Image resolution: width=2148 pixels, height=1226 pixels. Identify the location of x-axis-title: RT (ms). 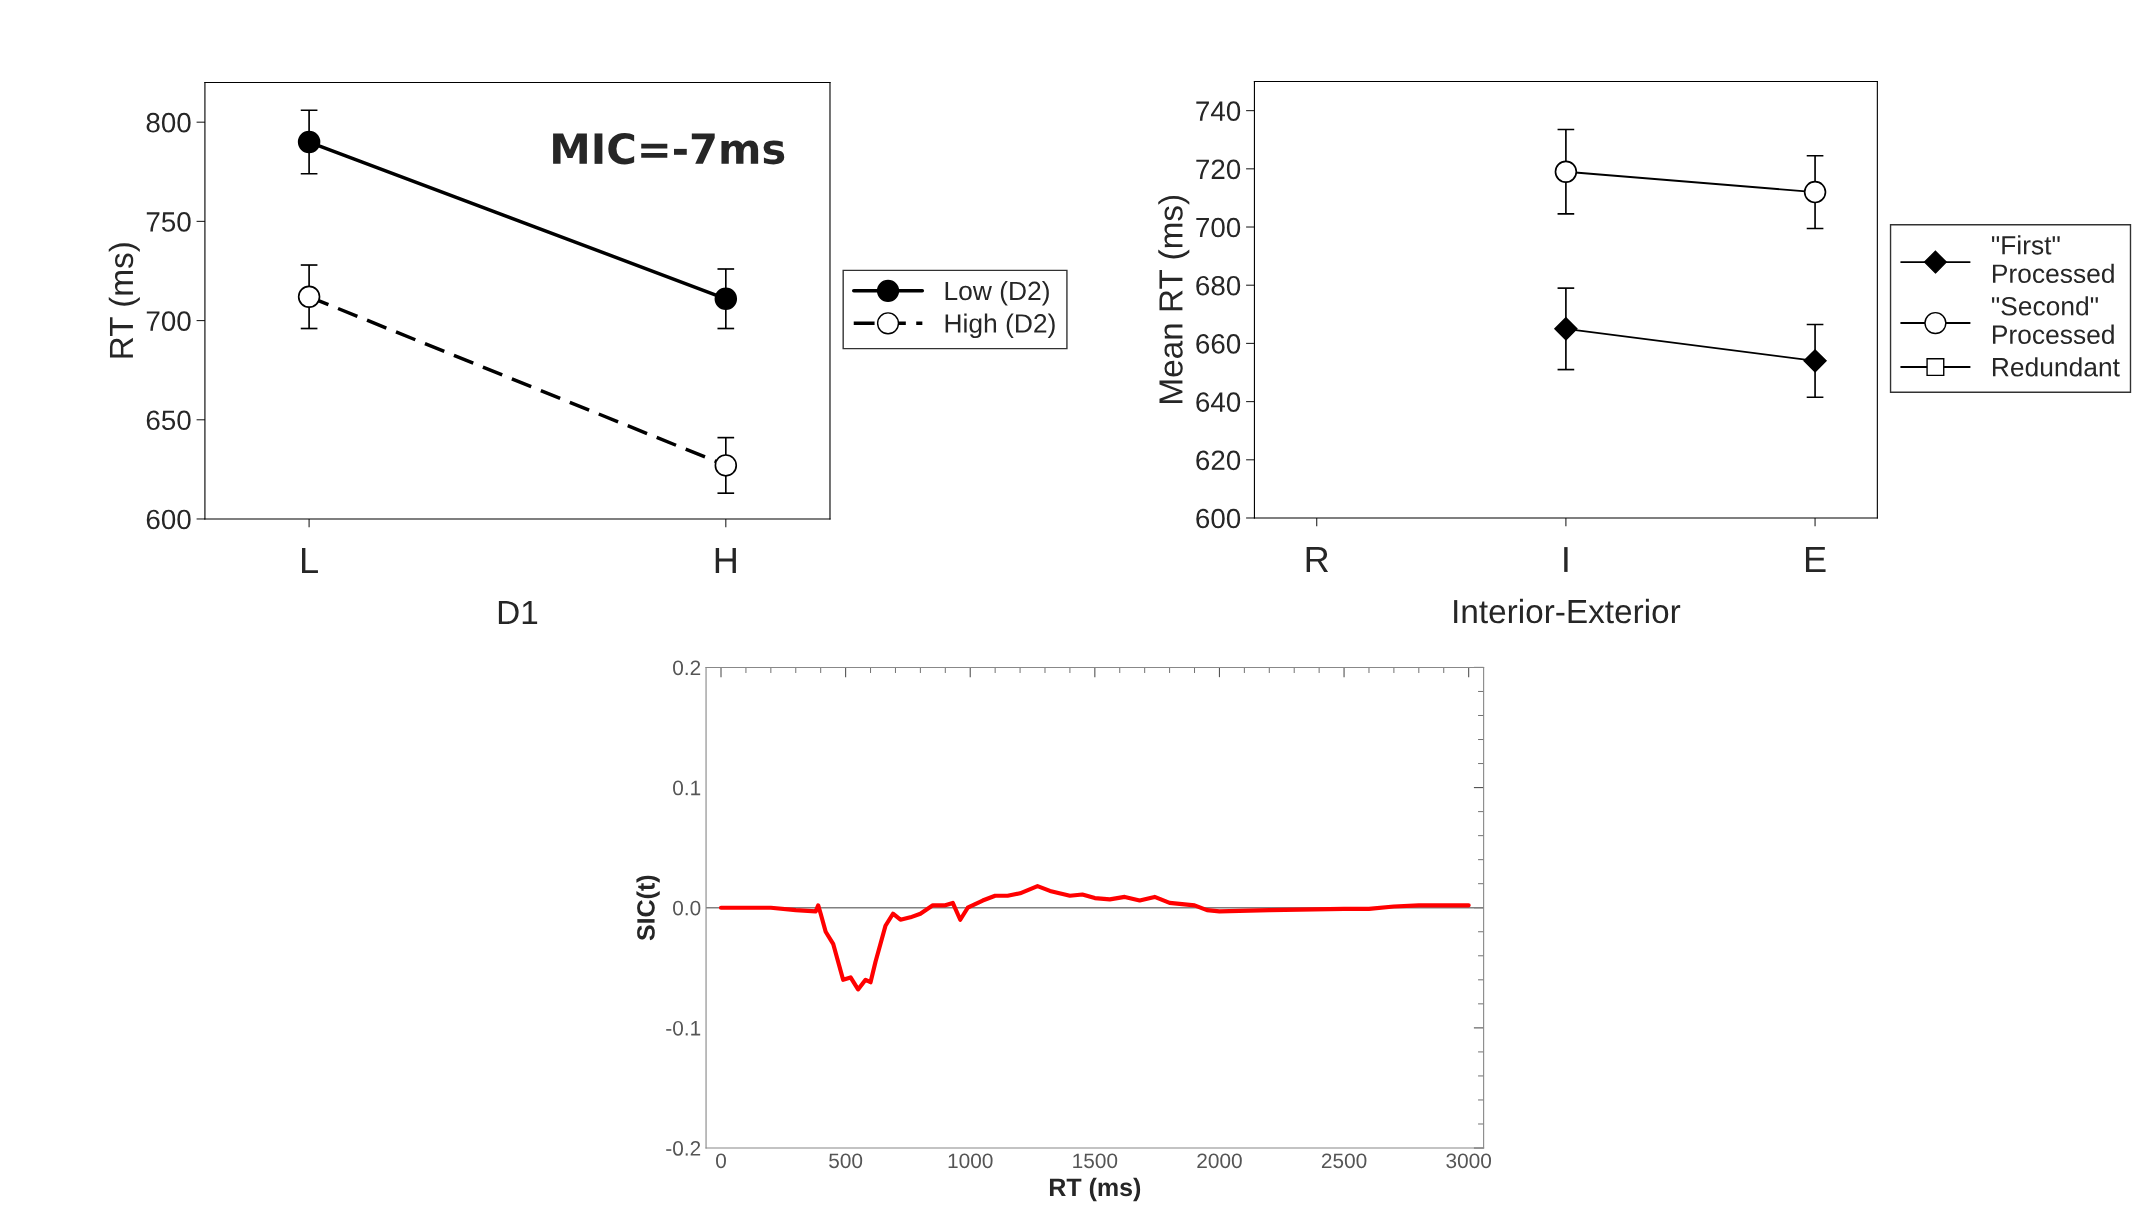
(1095, 1189).